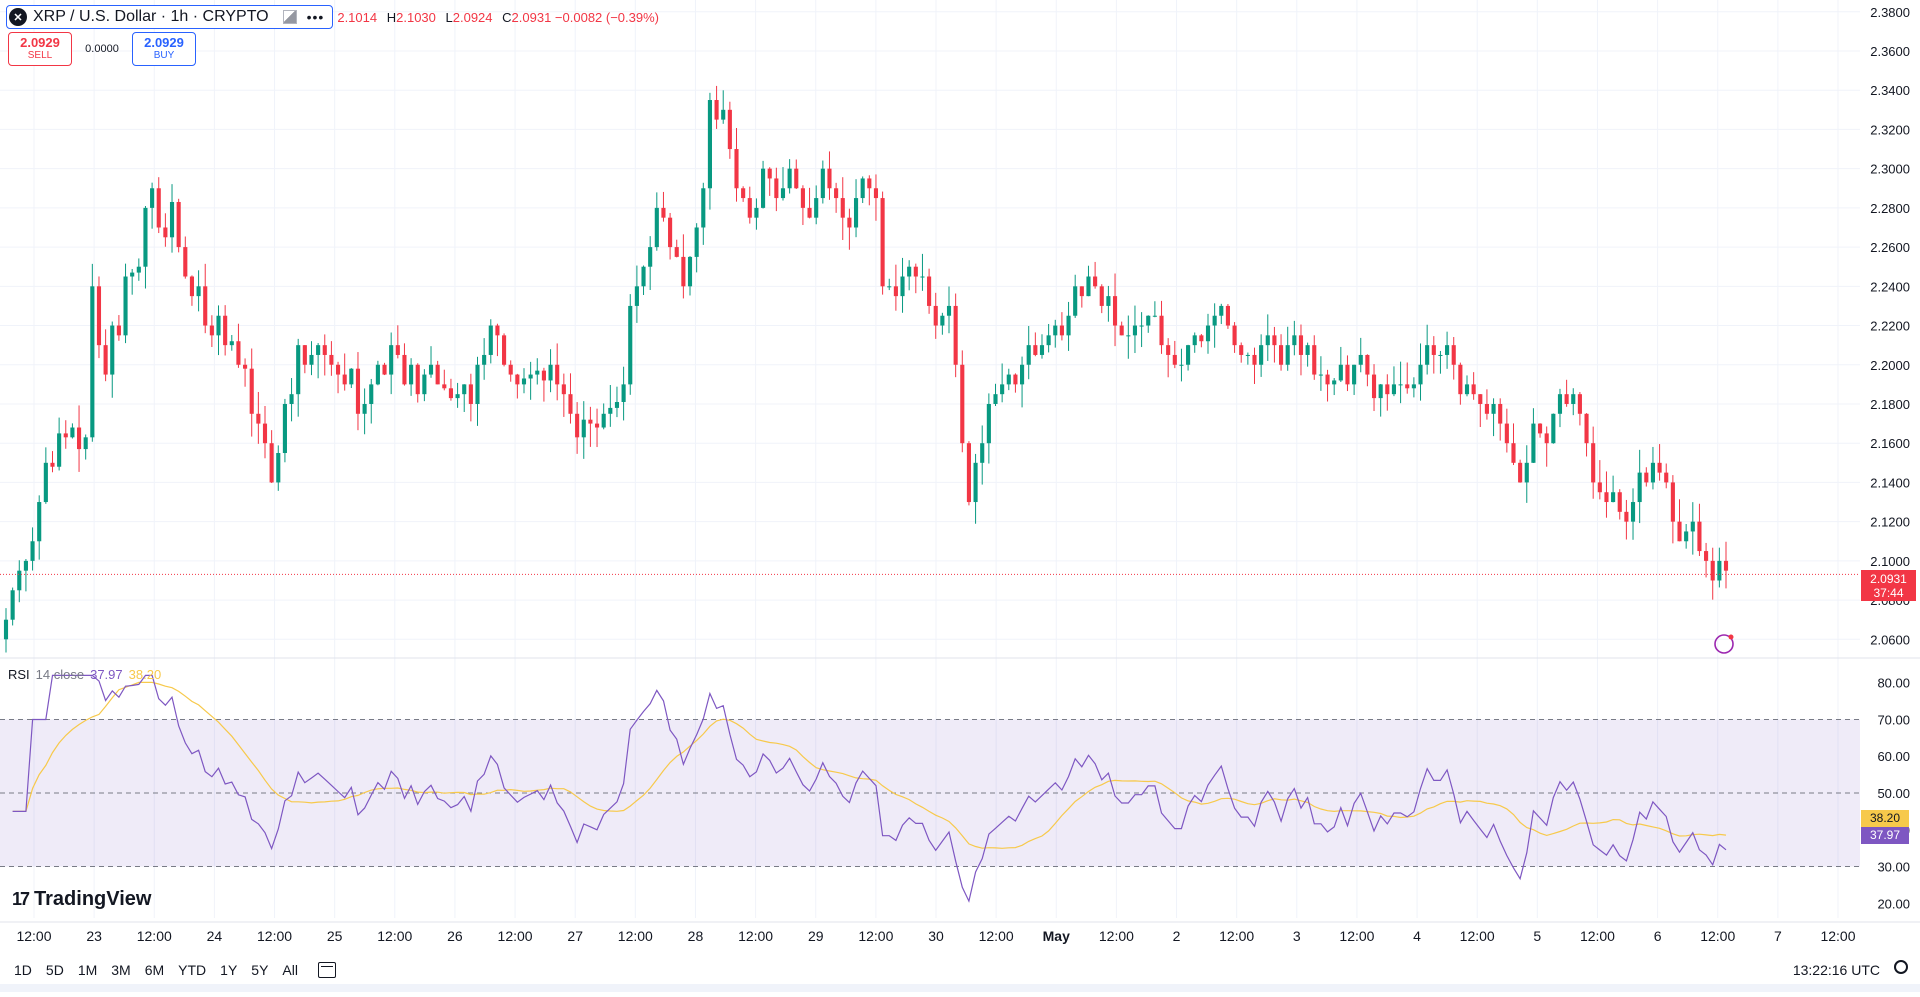  What do you see at coordinates (1901, 967) in the screenshot?
I see `gear-icon` at bounding box center [1901, 967].